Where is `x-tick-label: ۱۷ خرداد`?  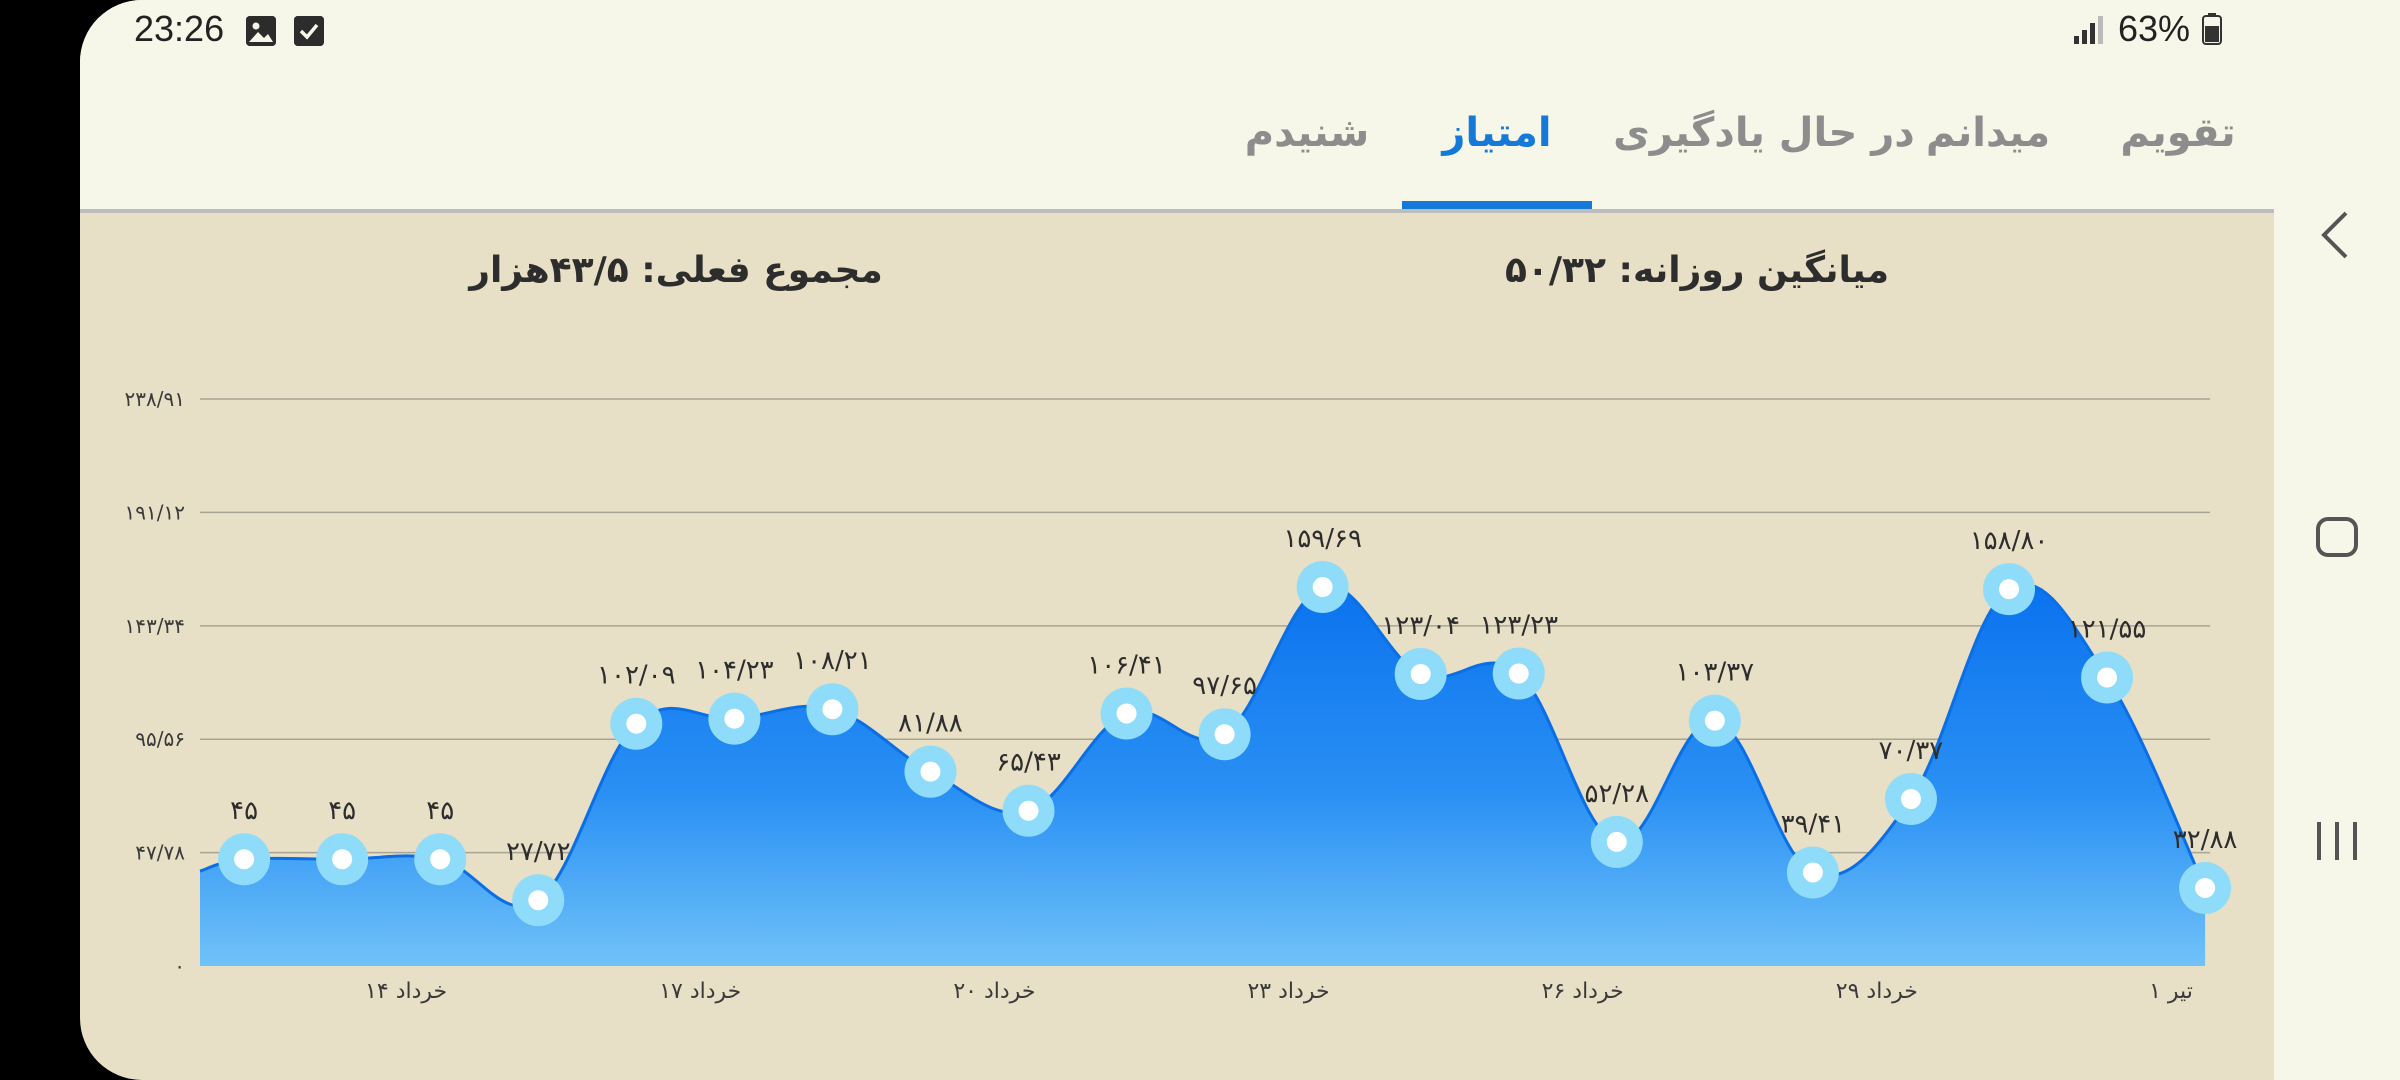
x-tick-label: ۱۷ خرداد is located at coordinates (700, 991).